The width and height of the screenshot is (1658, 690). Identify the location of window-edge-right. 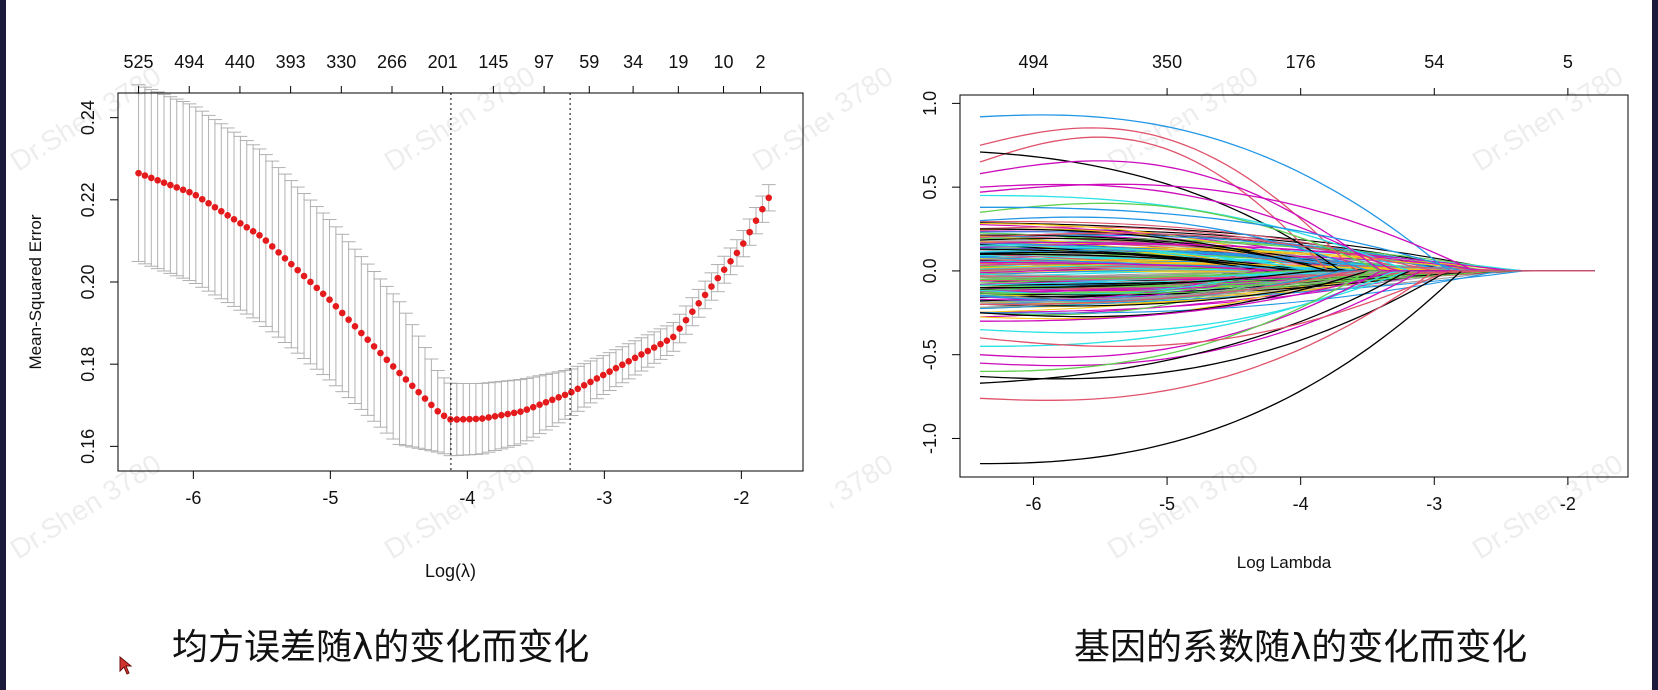
(1655, 345).